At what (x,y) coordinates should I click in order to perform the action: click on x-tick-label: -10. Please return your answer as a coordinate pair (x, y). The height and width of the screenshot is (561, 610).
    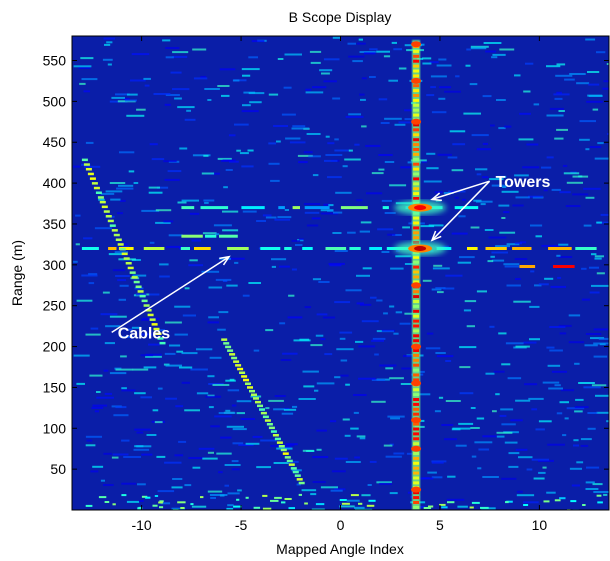
    Looking at the image, I should click on (141, 525).